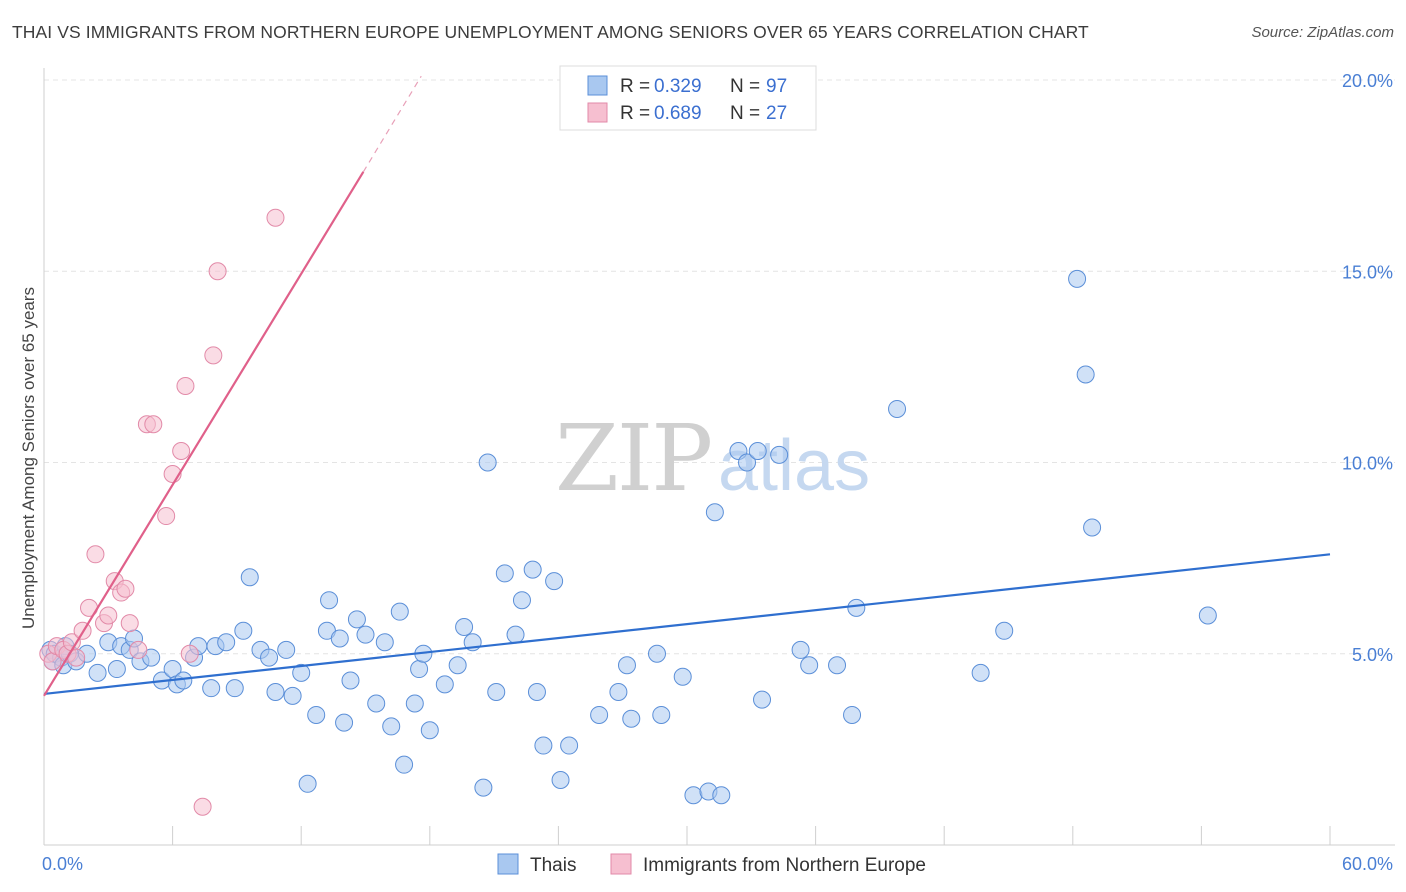 The width and height of the screenshot is (1406, 892). Describe the element at coordinates (776, 86) in the screenshot. I see `legend-thai-n-value: 97` at that location.